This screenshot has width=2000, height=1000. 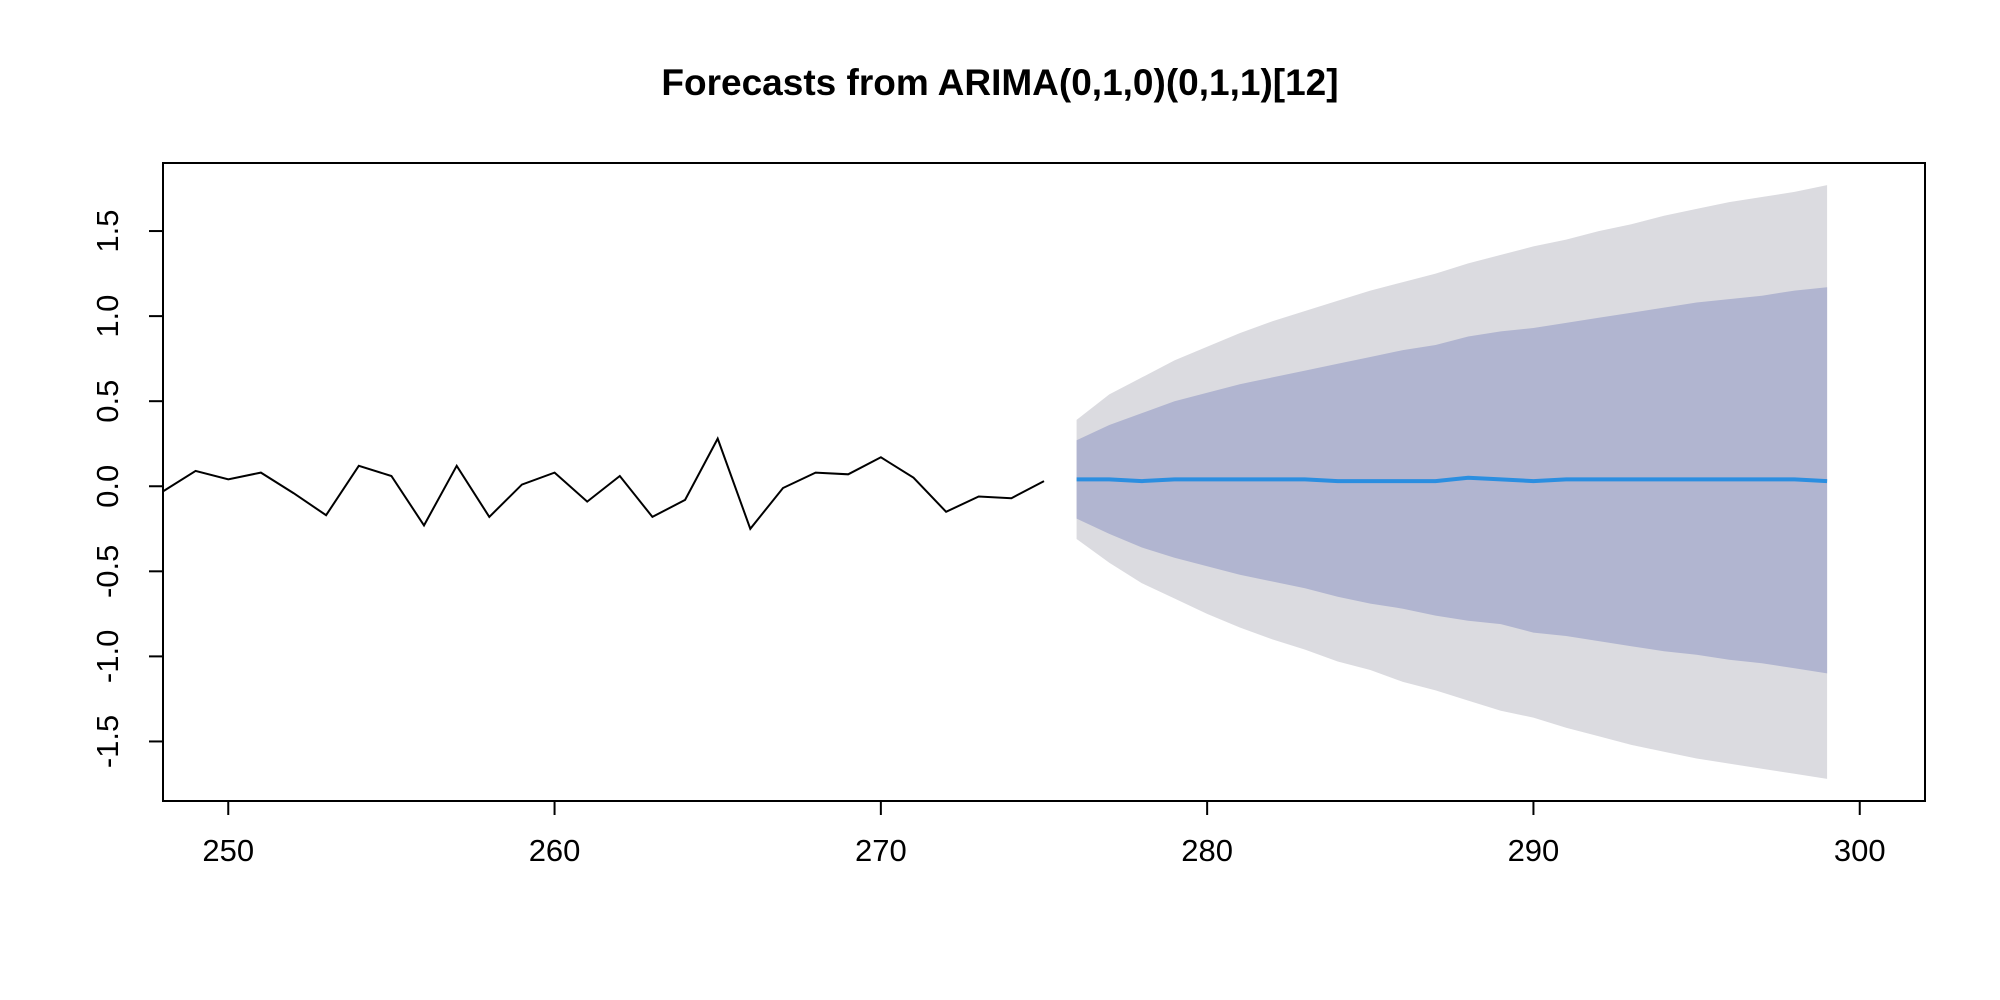 I want to click on x-tick-label: 250, so click(x=228, y=850).